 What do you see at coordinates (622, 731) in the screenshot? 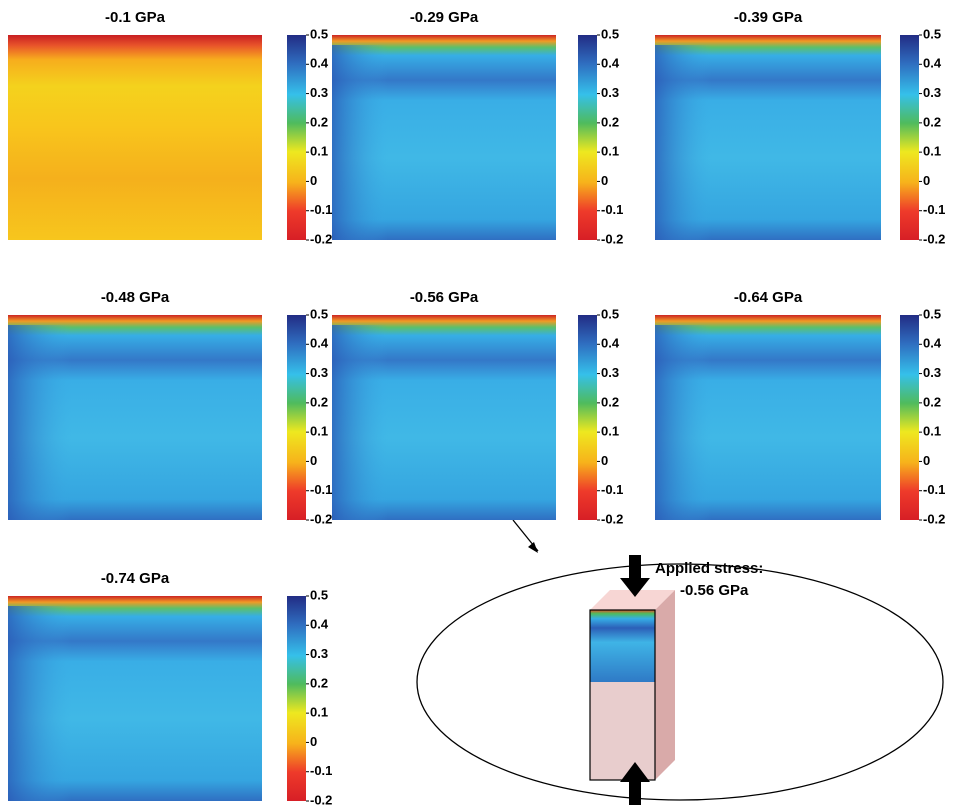
I see `box-front-substrate` at bounding box center [622, 731].